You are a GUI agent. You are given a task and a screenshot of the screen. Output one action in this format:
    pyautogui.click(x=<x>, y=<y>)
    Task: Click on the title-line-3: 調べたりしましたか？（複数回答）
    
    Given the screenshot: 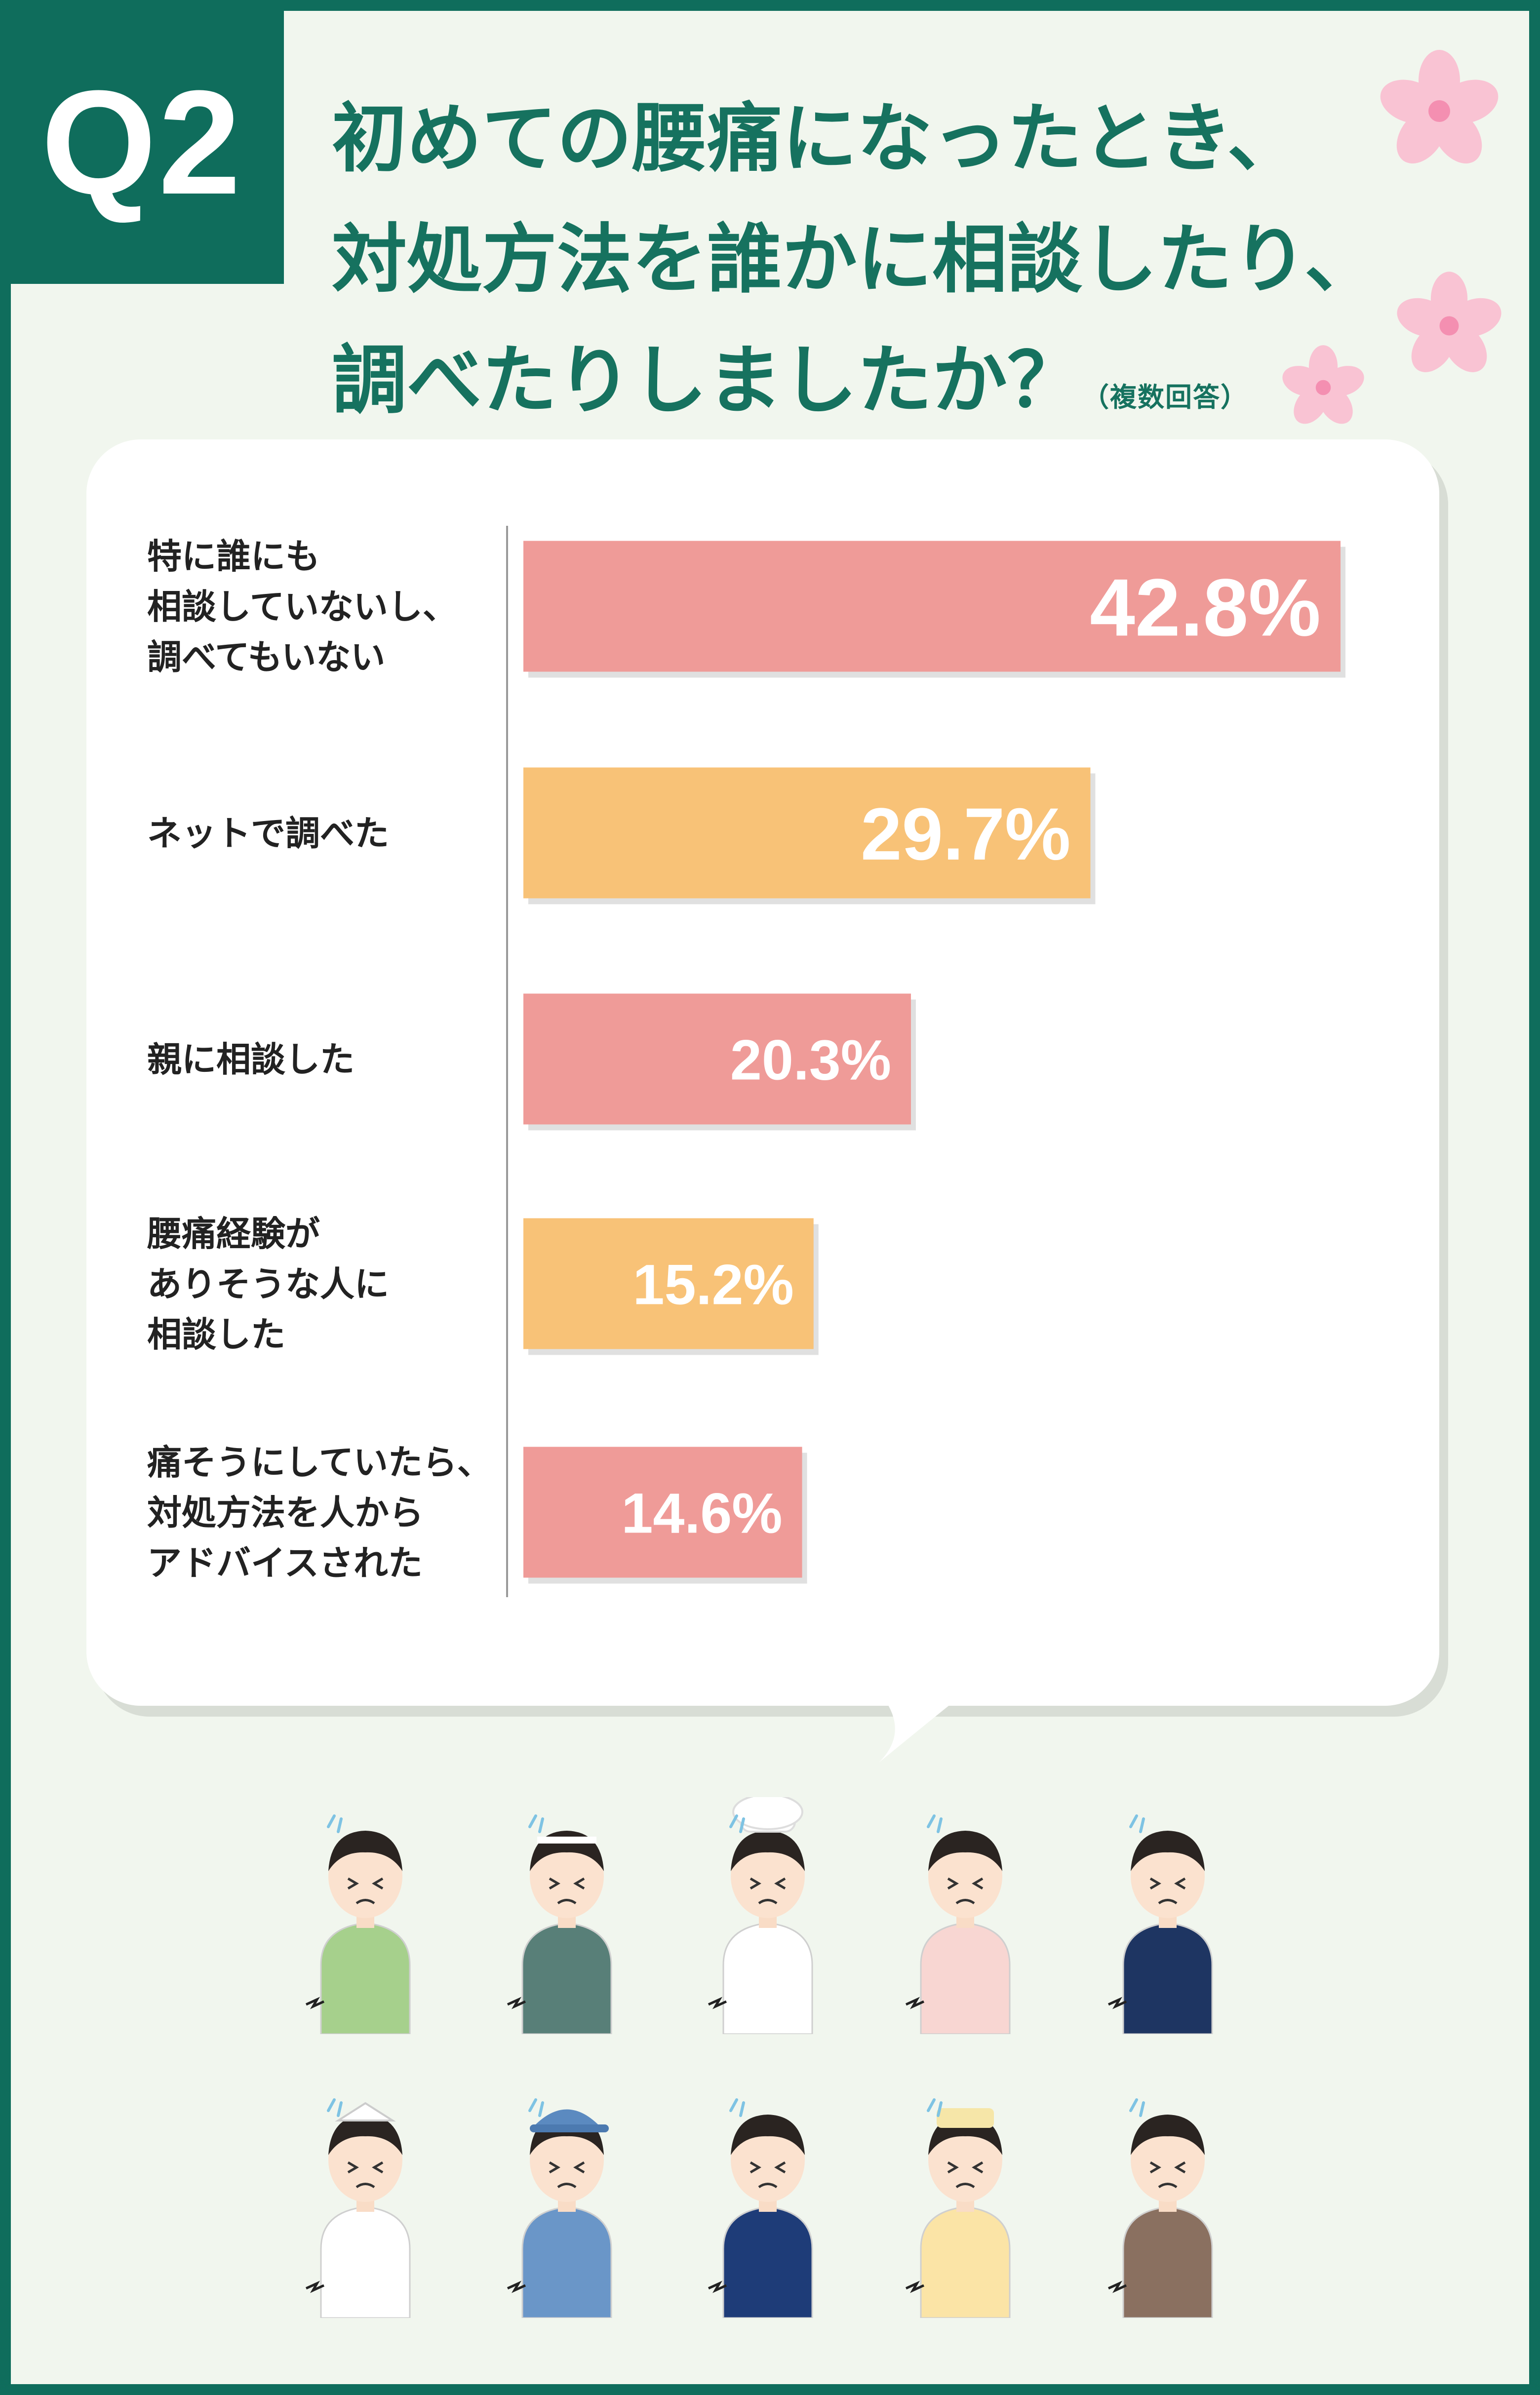 What is the action you would take?
    pyautogui.click(x=875, y=389)
    